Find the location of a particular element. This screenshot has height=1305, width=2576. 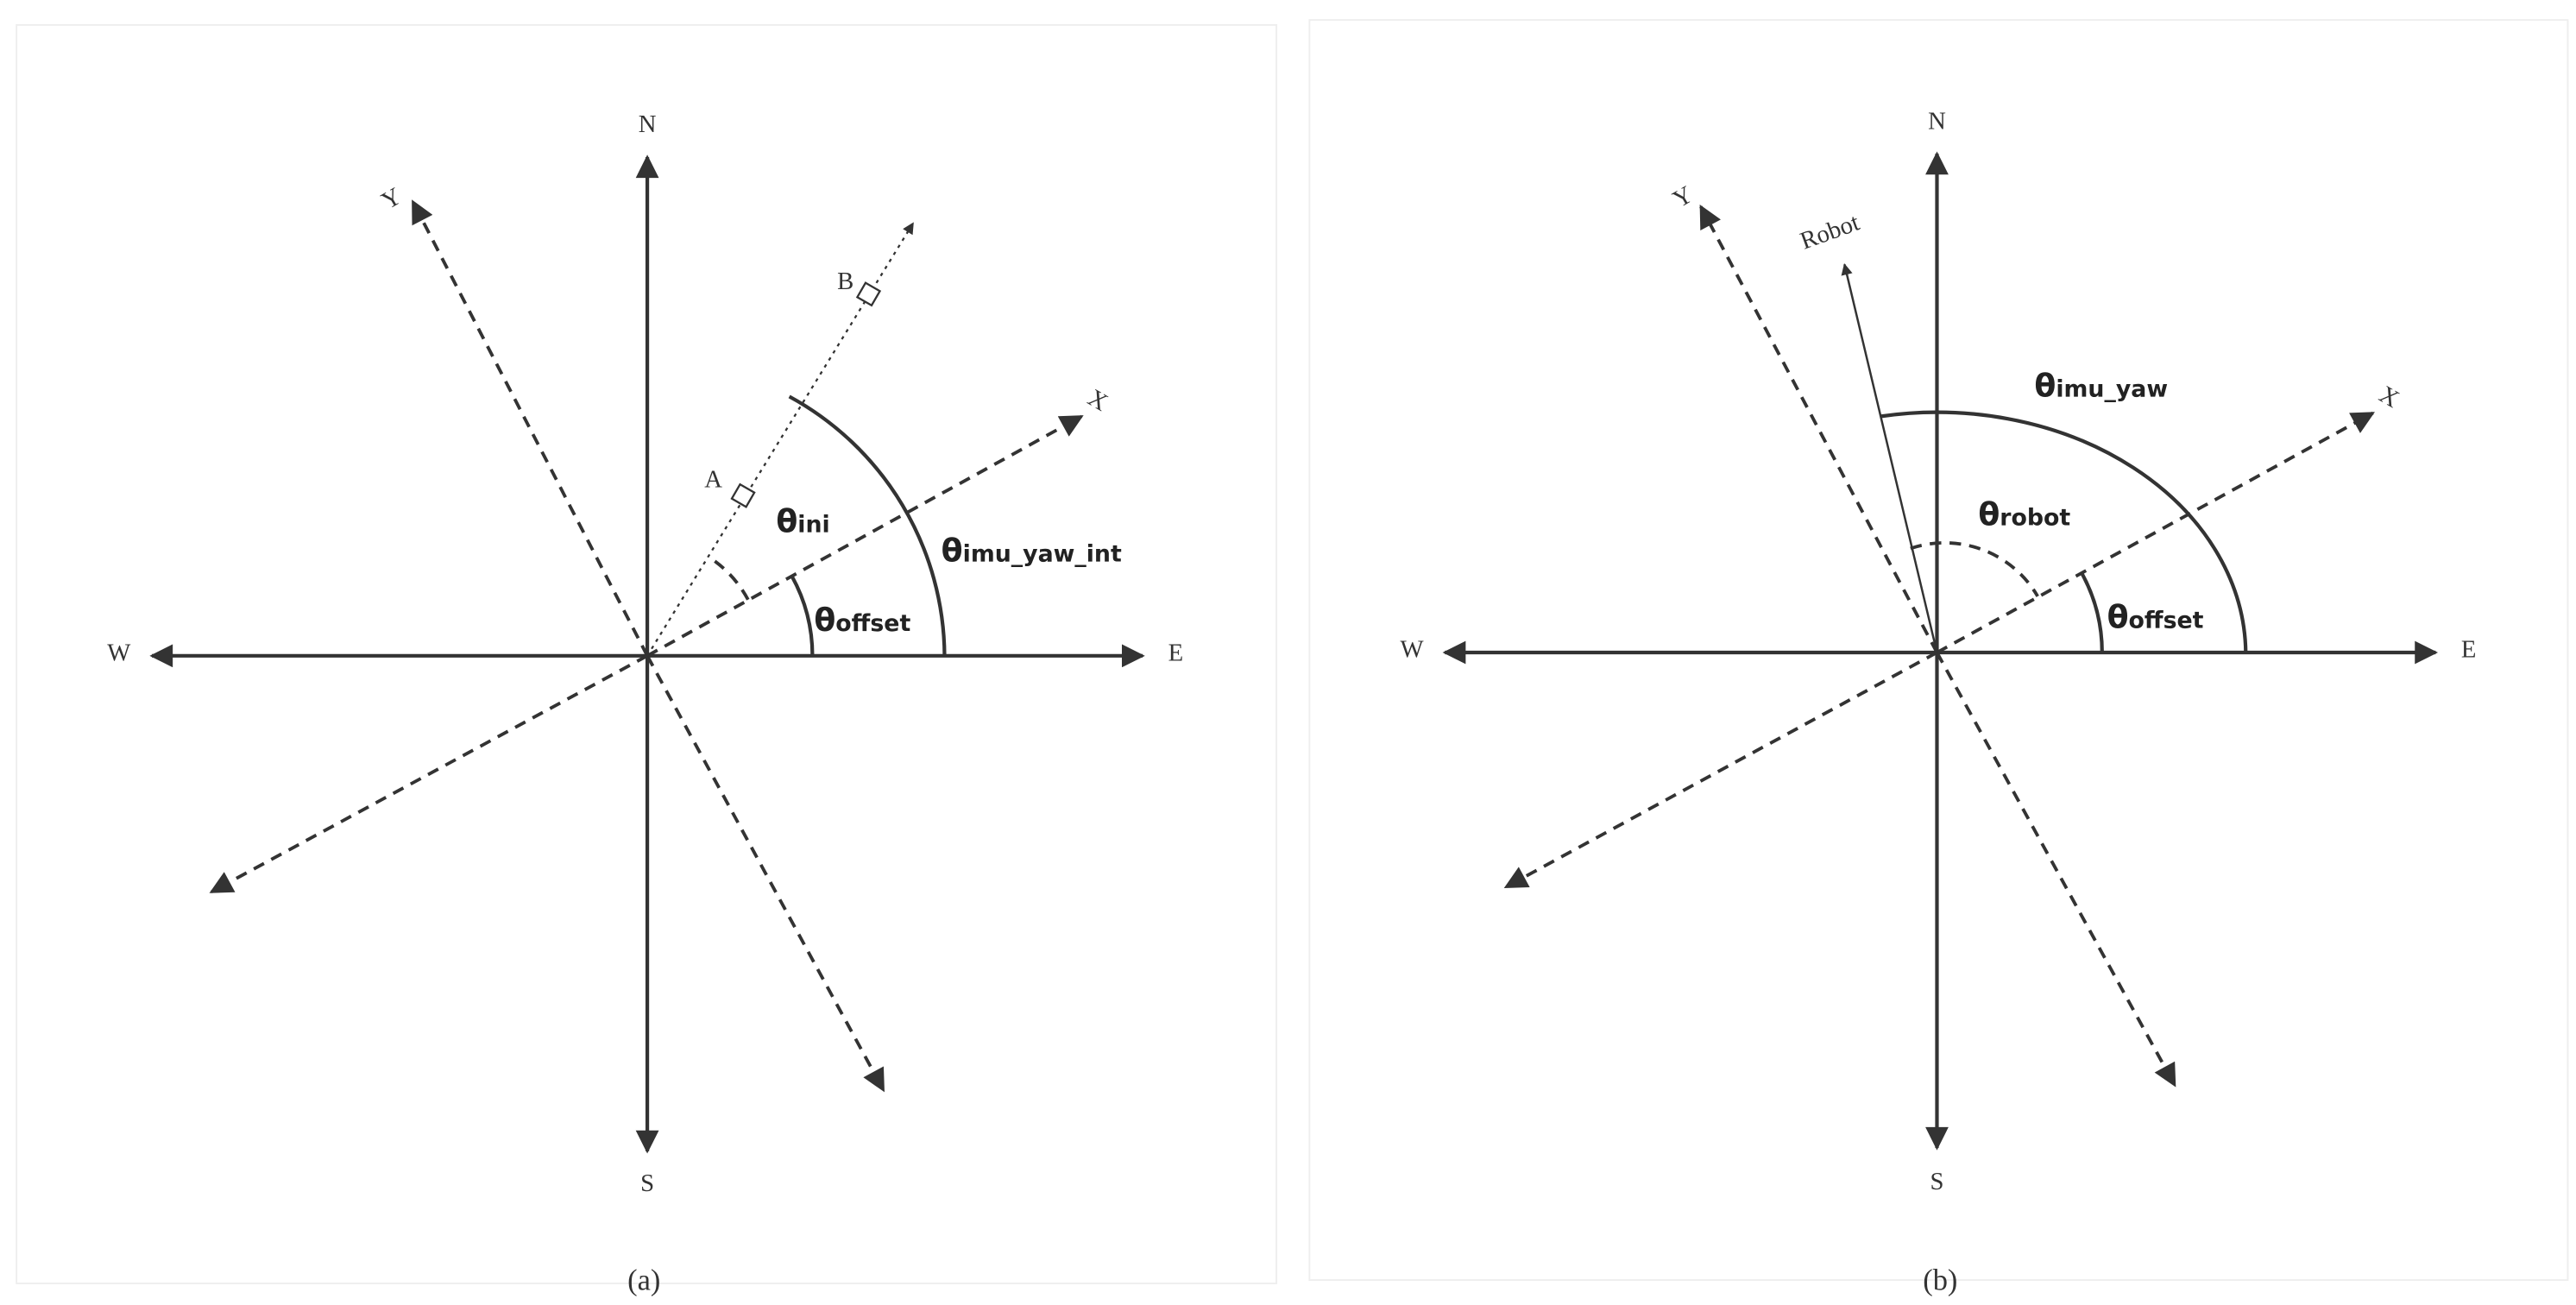

imu-yaw-arc is located at coordinates (2064, 532).